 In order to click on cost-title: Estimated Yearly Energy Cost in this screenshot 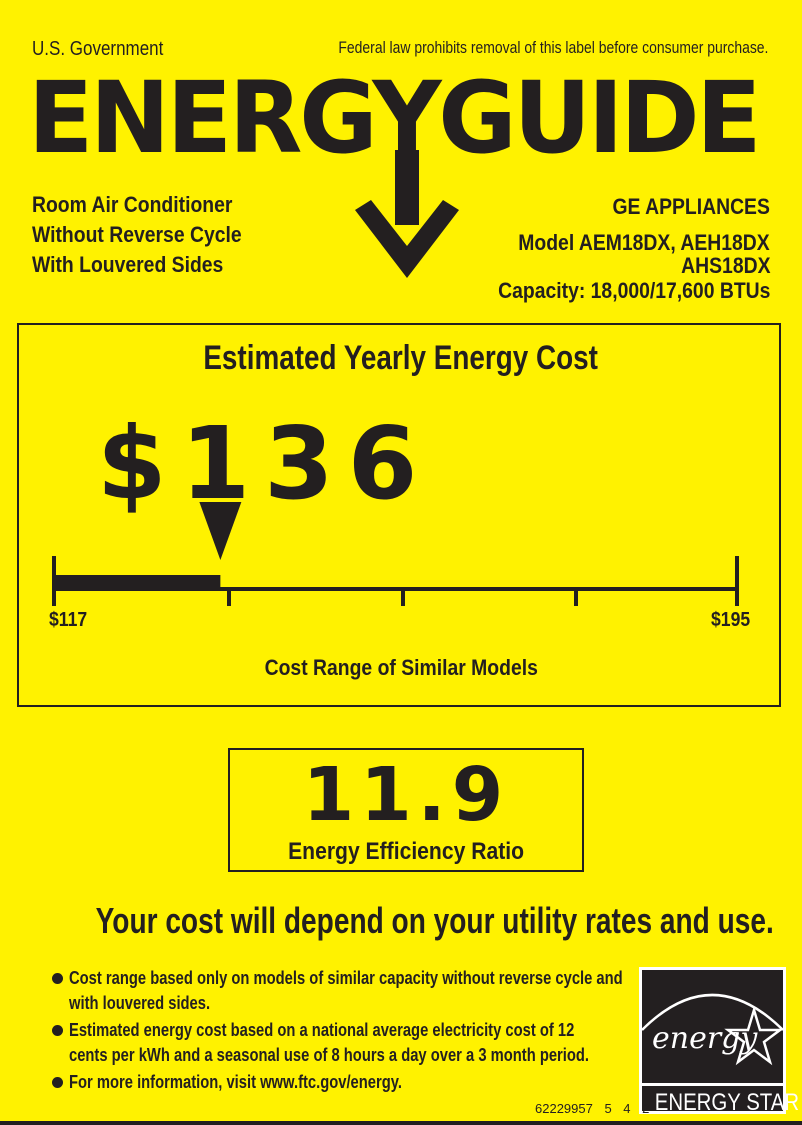, I will do `click(401, 358)`.